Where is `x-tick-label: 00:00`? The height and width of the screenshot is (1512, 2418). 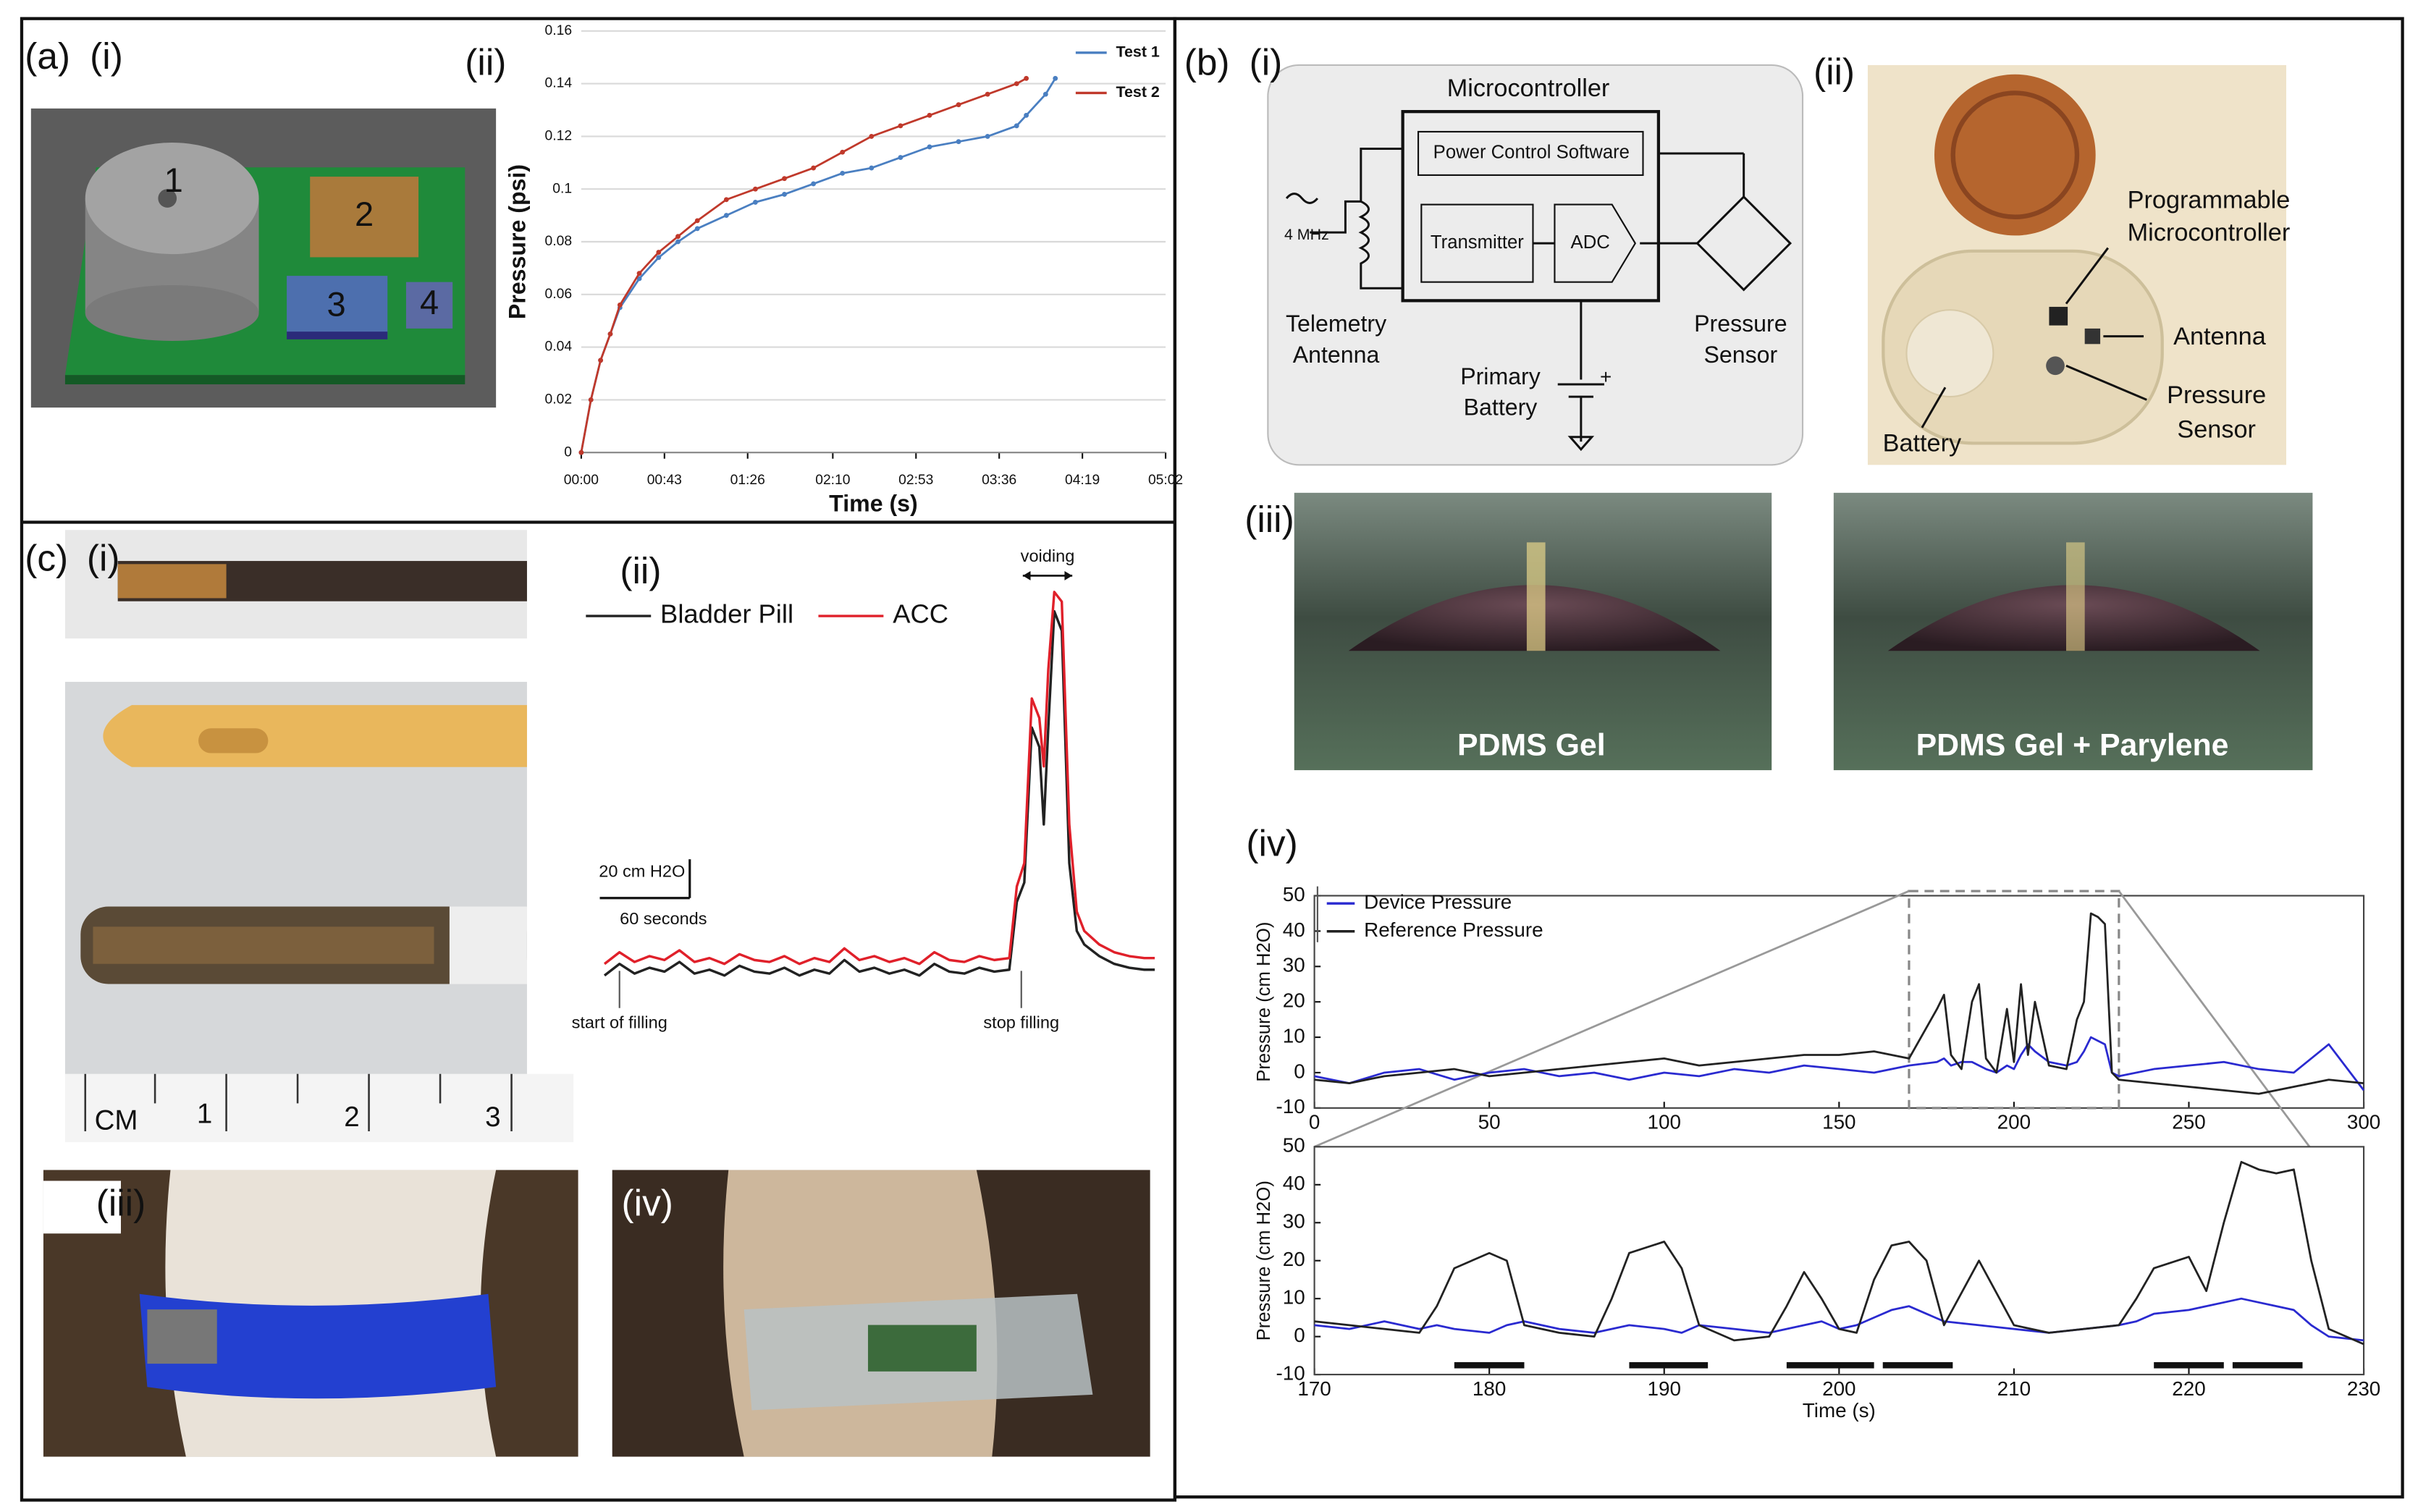
x-tick-label: 00:00 is located at coordinates (581, 480).